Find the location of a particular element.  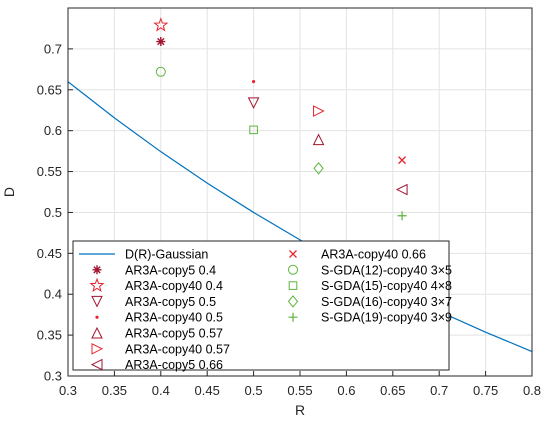

legend-entry: AR3A-copy5 0.5 is located at coordinates (153, 302).